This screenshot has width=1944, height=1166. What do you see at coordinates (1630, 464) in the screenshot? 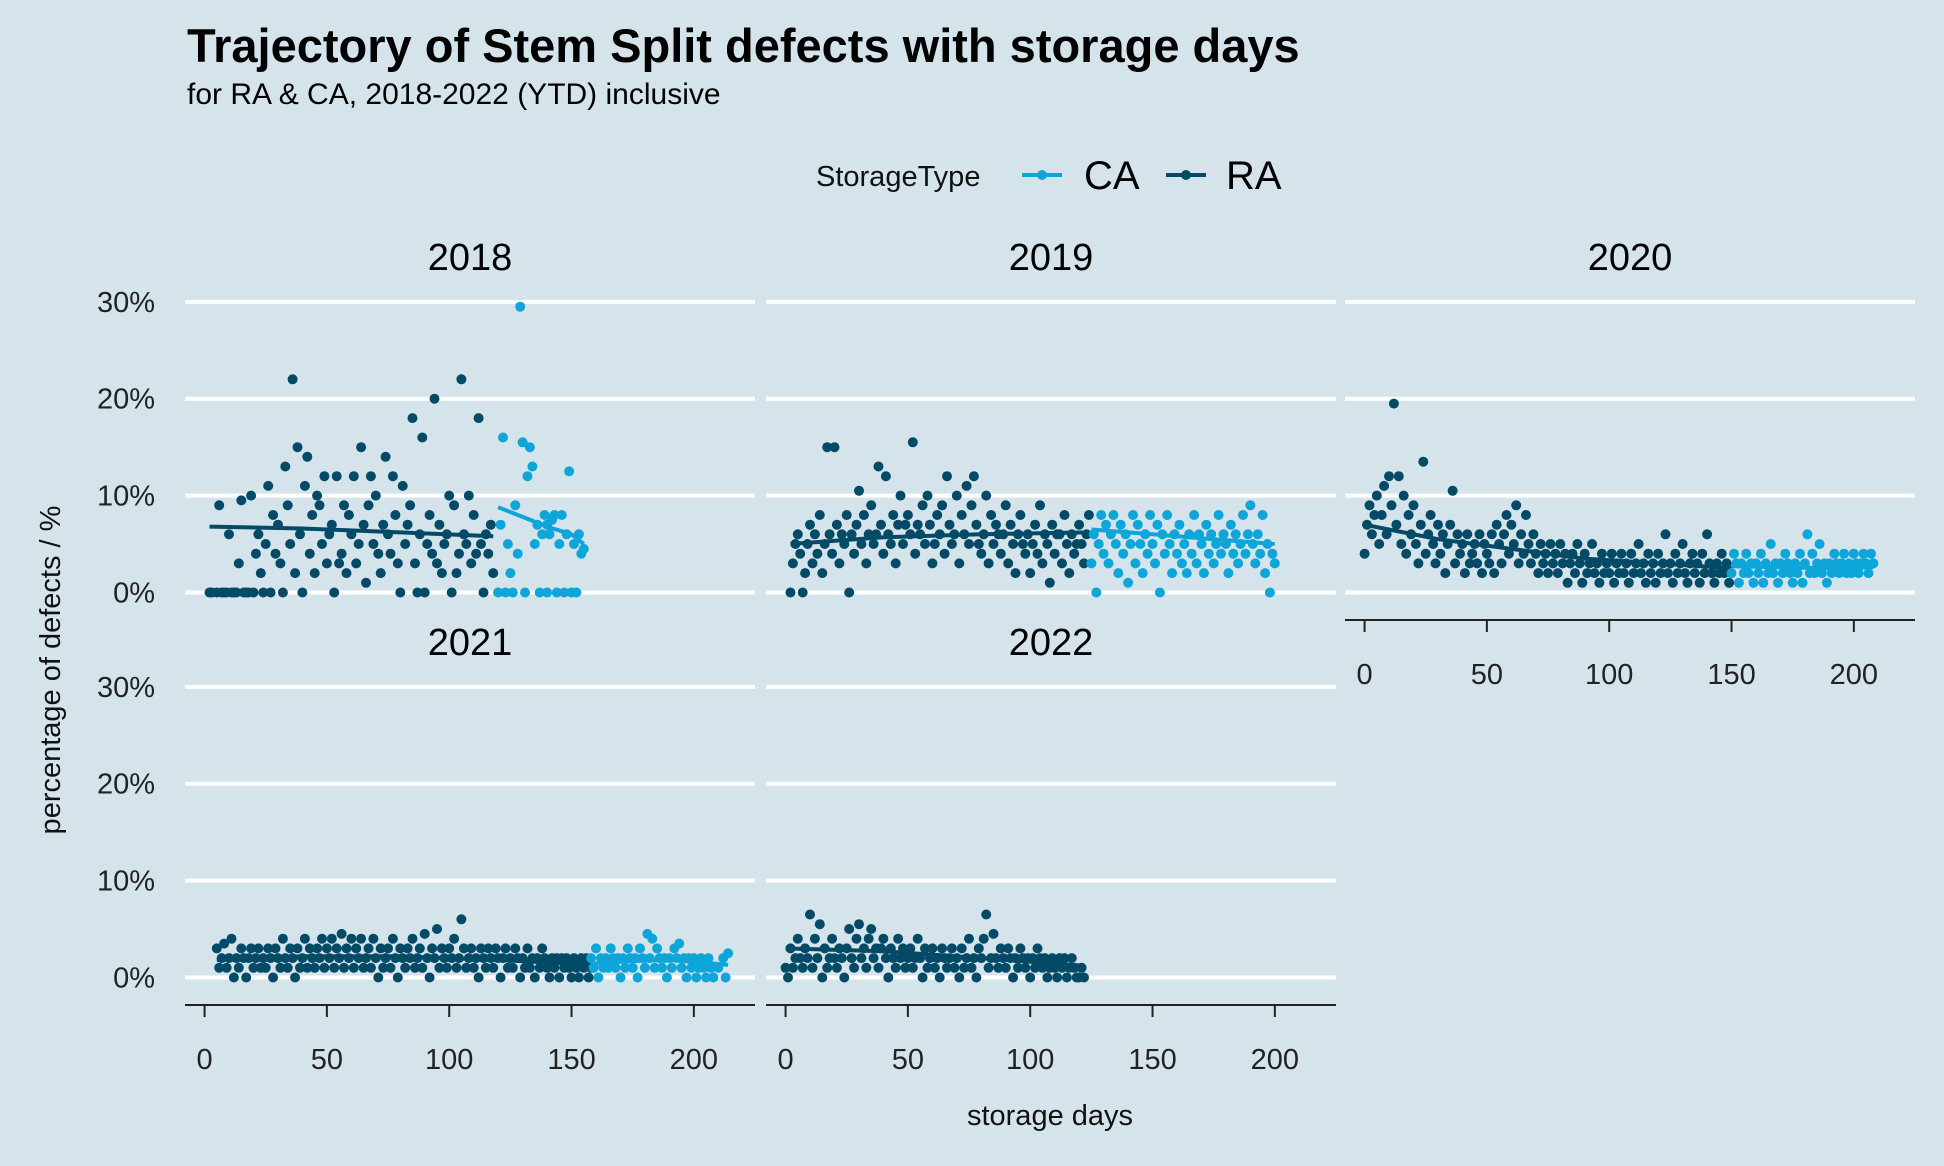
I see `facet-panel-2020: 2020 0 50 100 150 200` at bounding box center [1630, 464].